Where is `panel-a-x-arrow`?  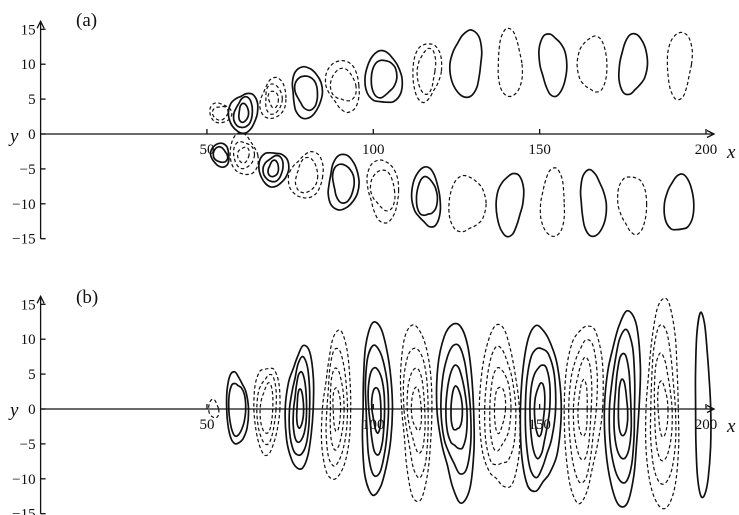
panel-a-x-arrow is located at coordinates (711, 134).